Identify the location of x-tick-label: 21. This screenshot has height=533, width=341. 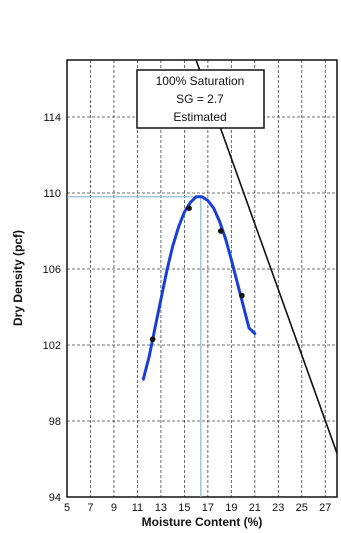
(255, 508).